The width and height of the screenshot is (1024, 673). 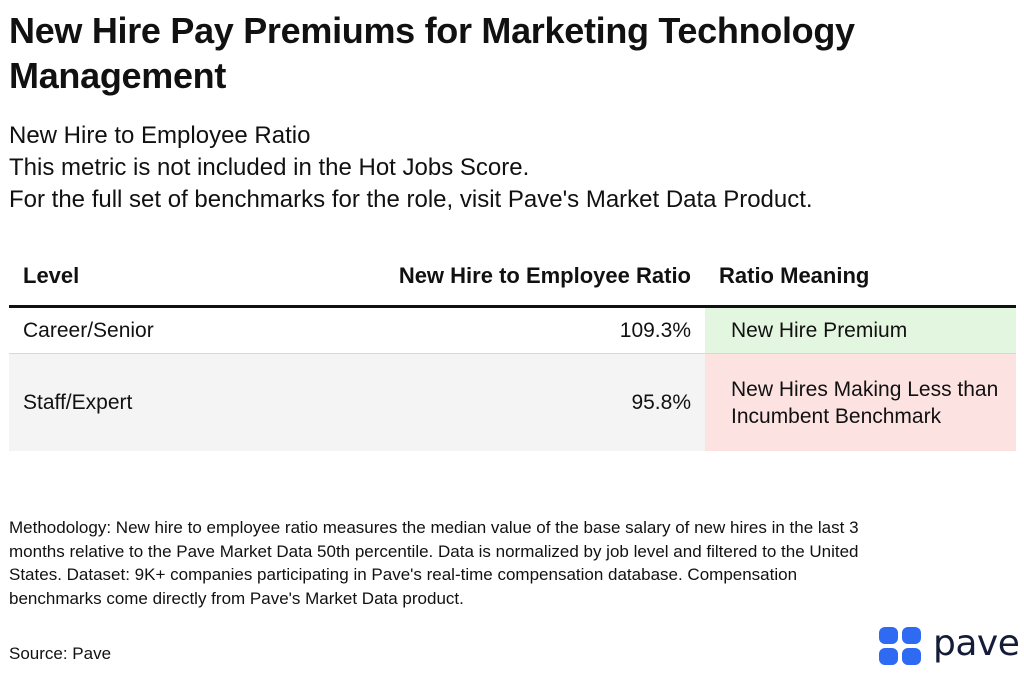 I want to click on pave-logo: pave, so click(x=949, y=645).